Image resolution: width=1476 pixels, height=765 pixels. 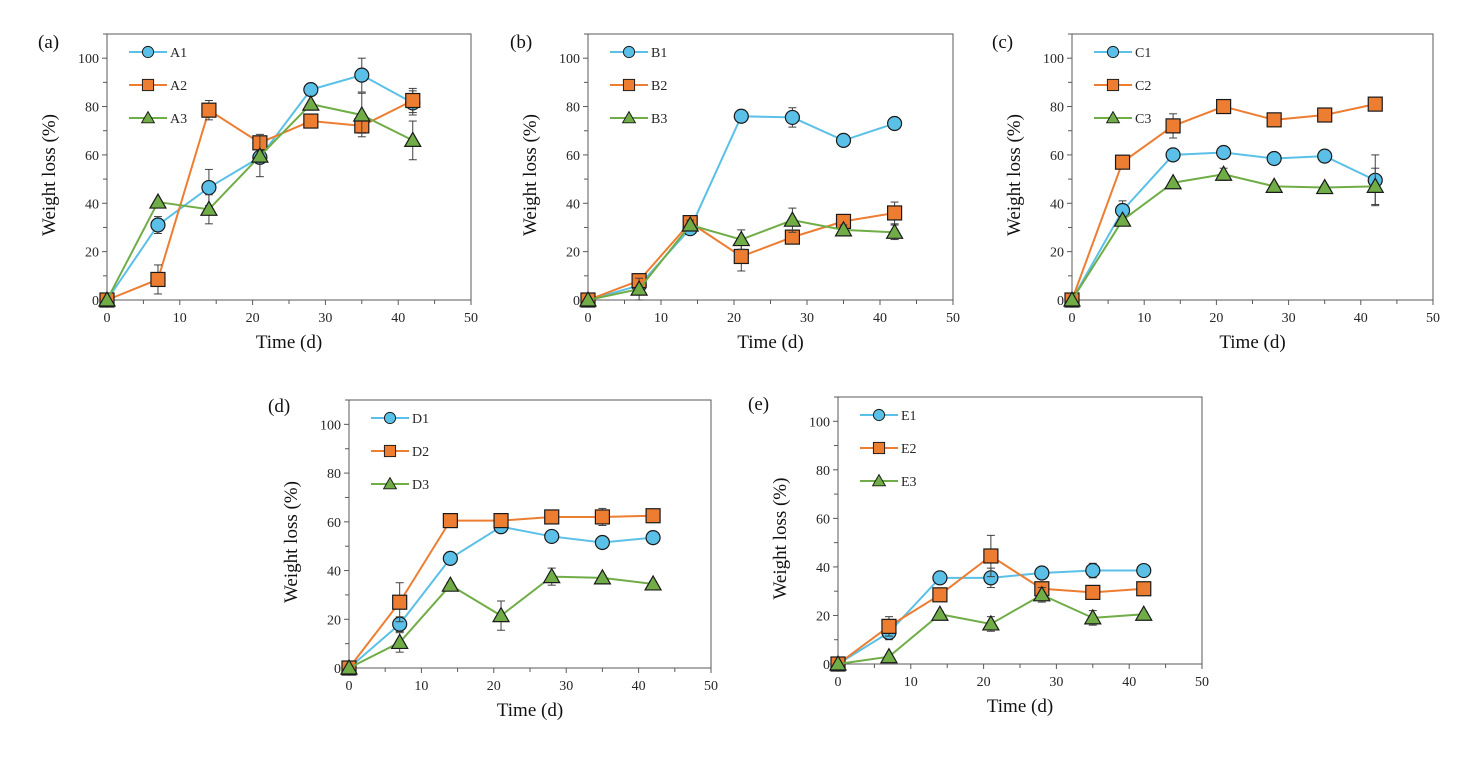 I want to click on panel-label: (a), so click(x=48, y=42).